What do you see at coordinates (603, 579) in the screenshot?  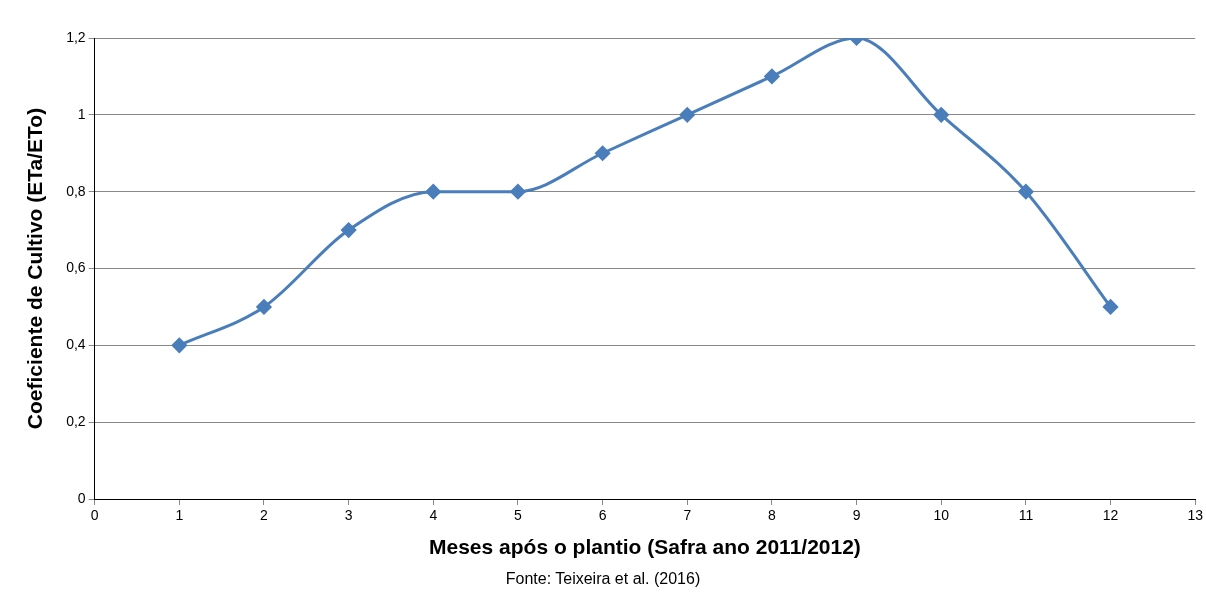 I see `source-note: Fonte: Teixeira et al. (2016)` at bounding box center [603, 579].